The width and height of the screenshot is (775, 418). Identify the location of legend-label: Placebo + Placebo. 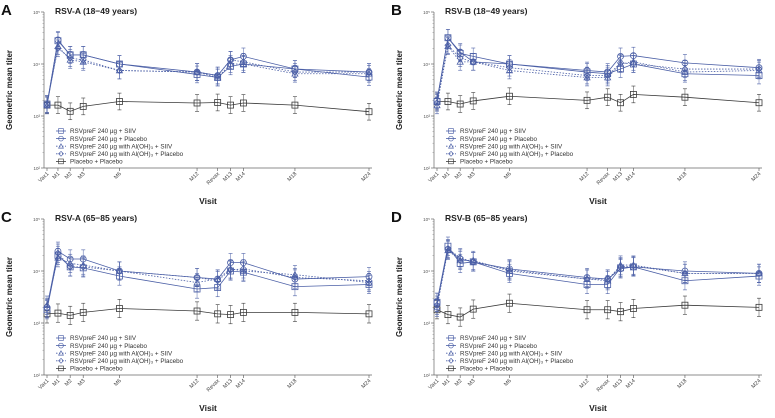
(486, 162).